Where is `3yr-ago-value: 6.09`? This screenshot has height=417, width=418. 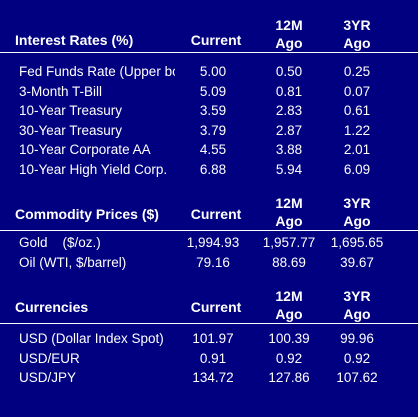
3yr-ago-value: 6.09 is located at coordinates (357, 169).